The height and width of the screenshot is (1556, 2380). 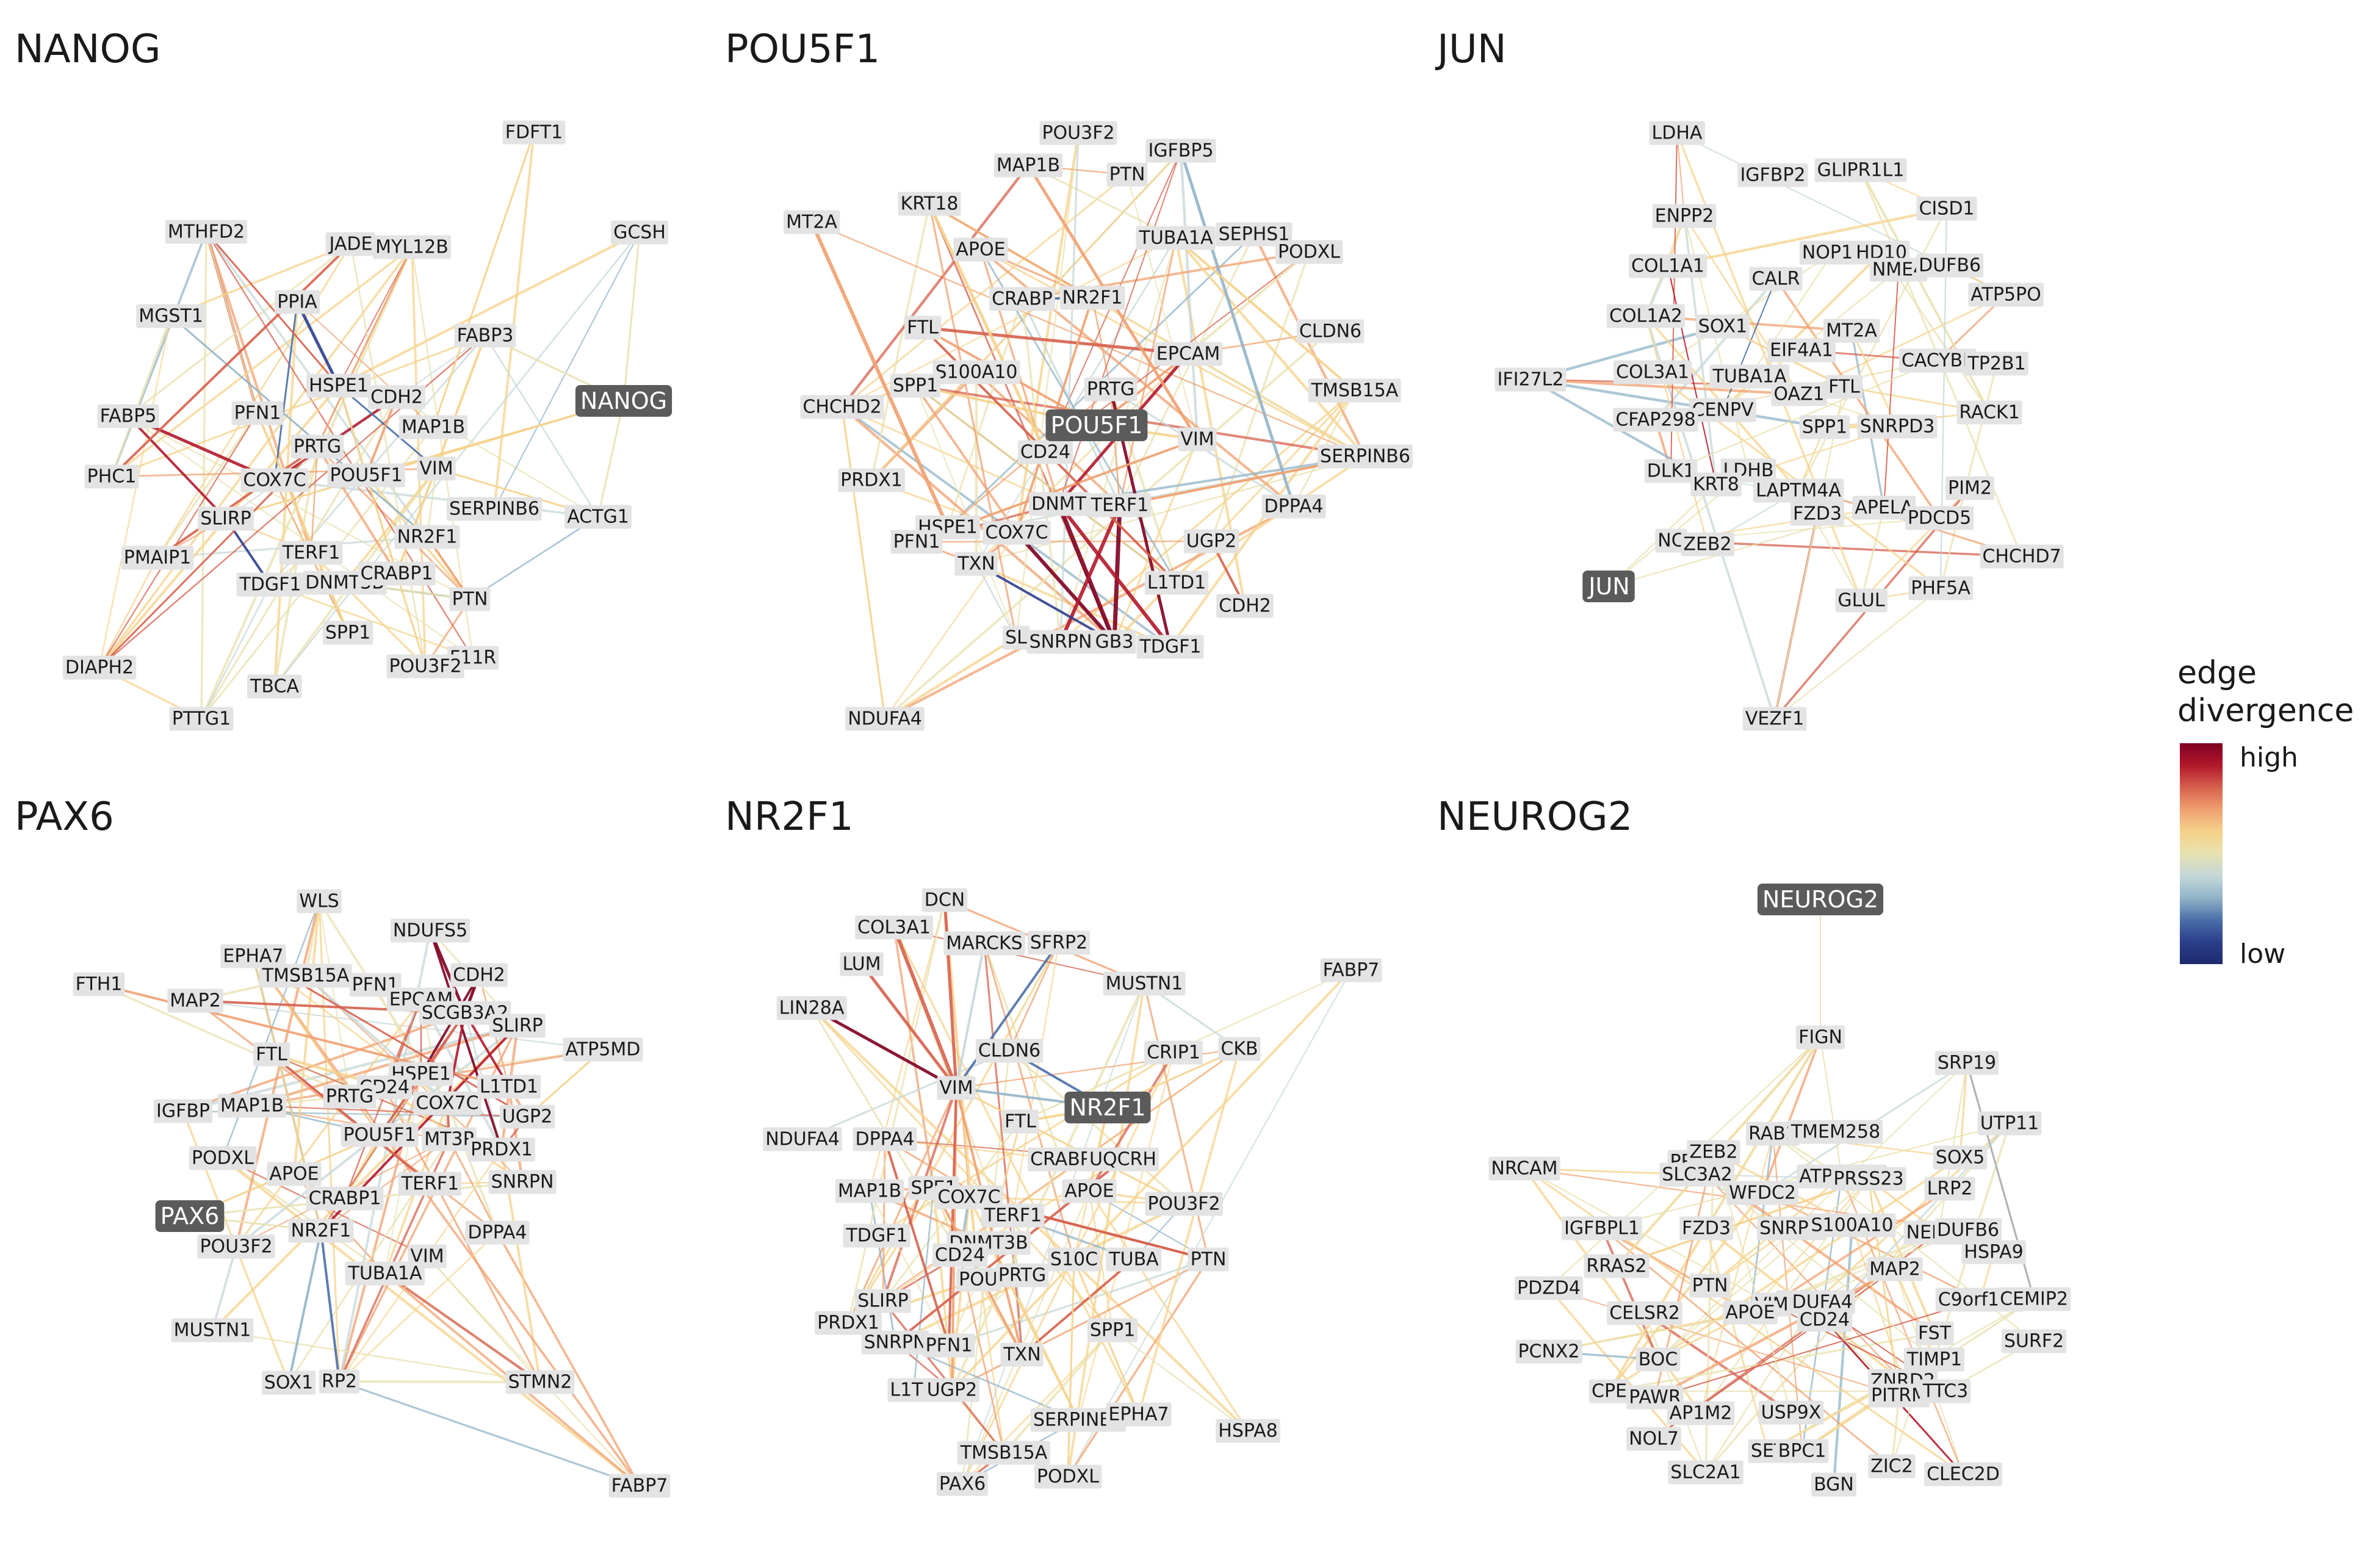 I want to click on legend-title-line2: divergence, so click(x=2265, y=711).